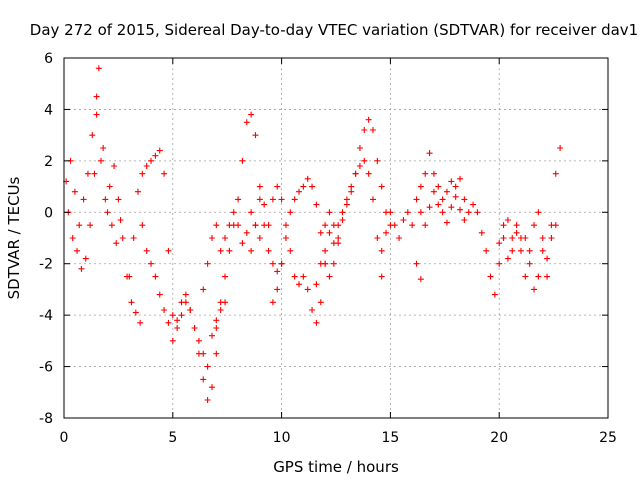  I want to click on series-sat-b, so click(94, 168).